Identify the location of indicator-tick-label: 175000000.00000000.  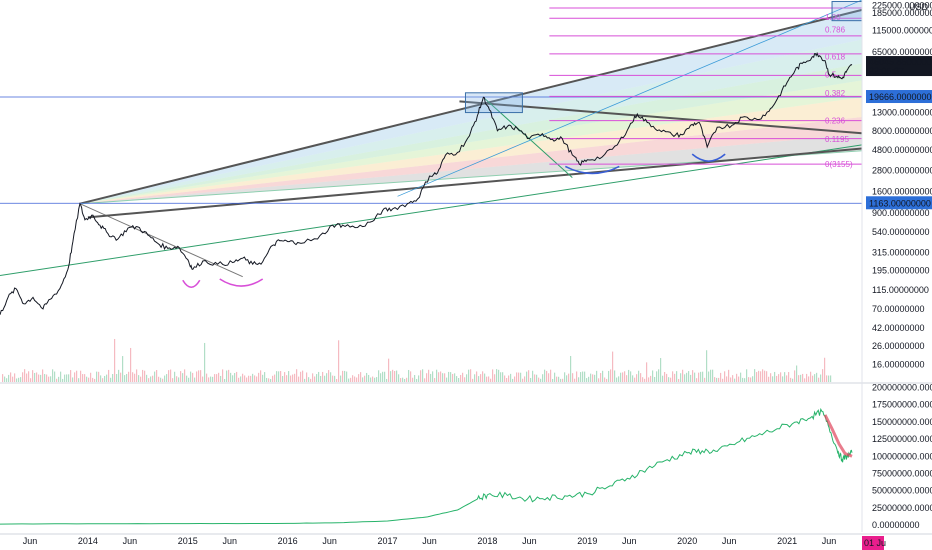
(902, 405).